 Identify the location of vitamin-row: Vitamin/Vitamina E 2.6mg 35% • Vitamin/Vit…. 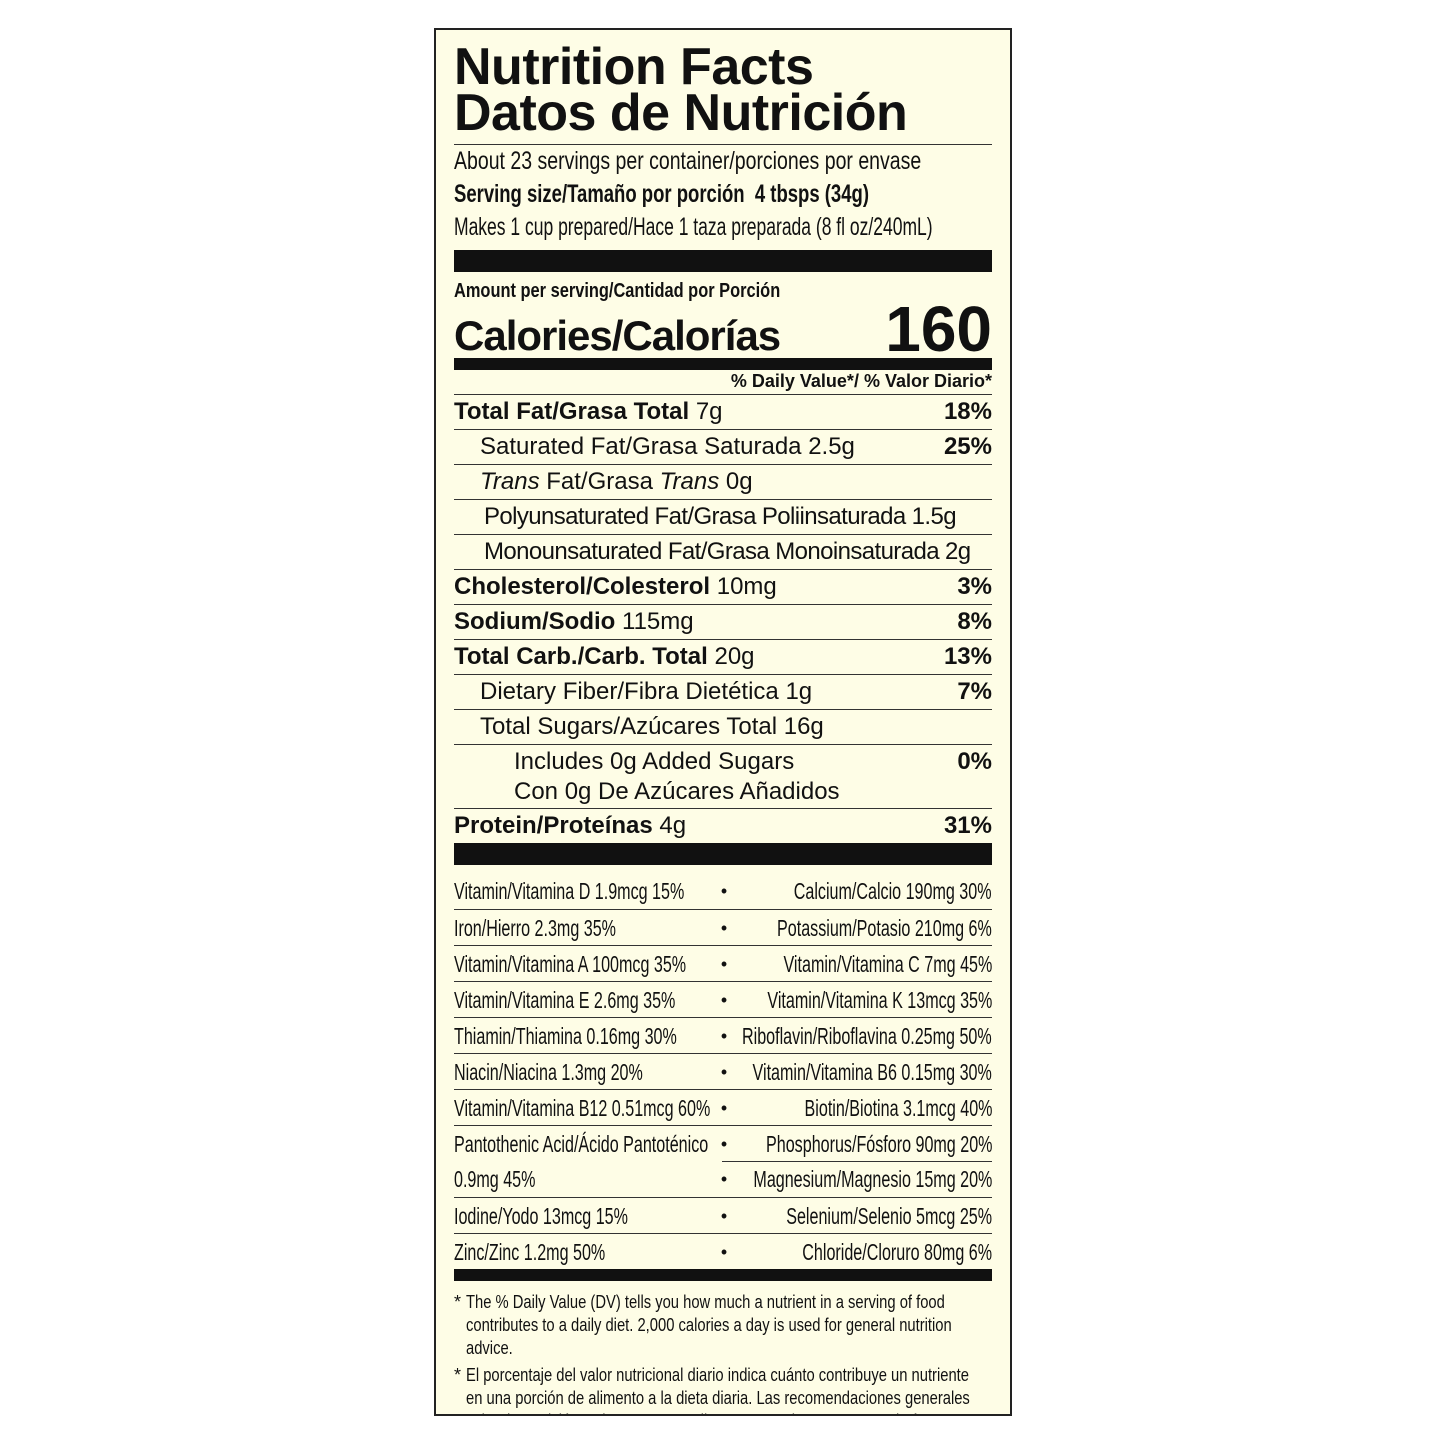
(723, 999).